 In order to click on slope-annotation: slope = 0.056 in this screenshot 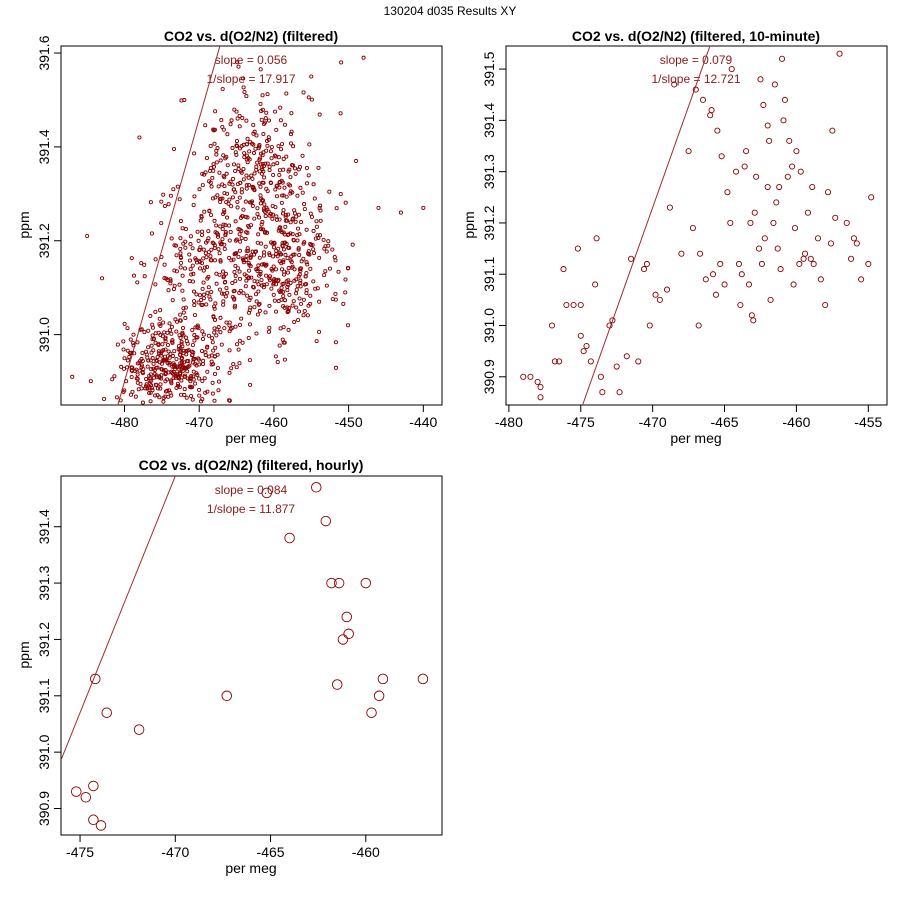, I will do `click(251, 60)`.